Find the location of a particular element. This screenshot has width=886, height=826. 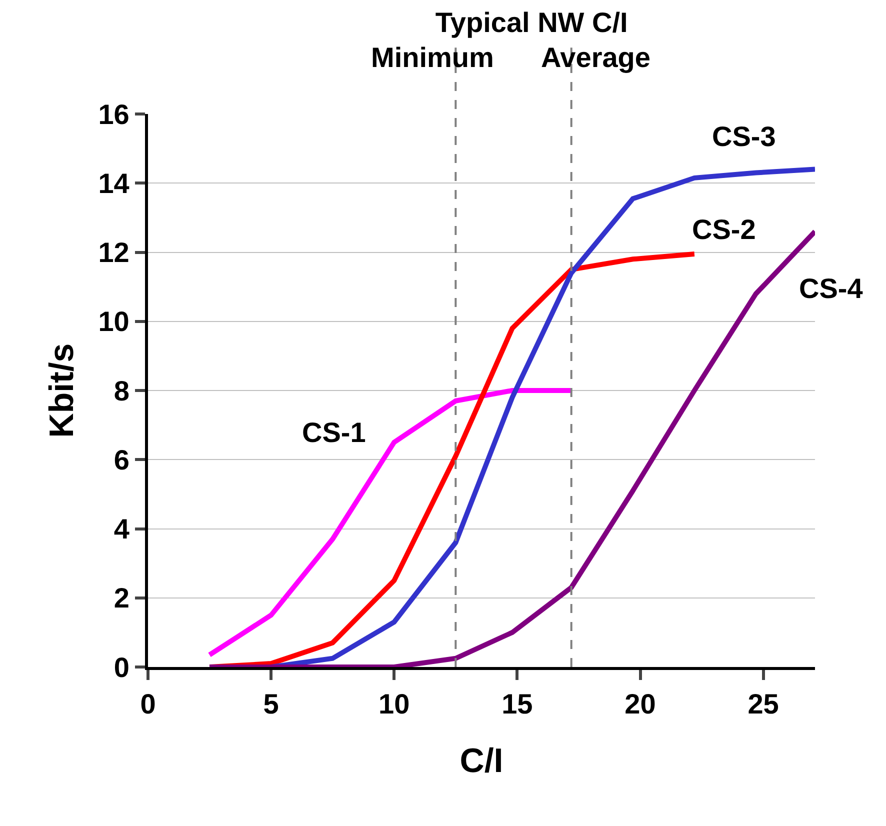

x-tick-label: 5 is located at coordinates (271, 704).